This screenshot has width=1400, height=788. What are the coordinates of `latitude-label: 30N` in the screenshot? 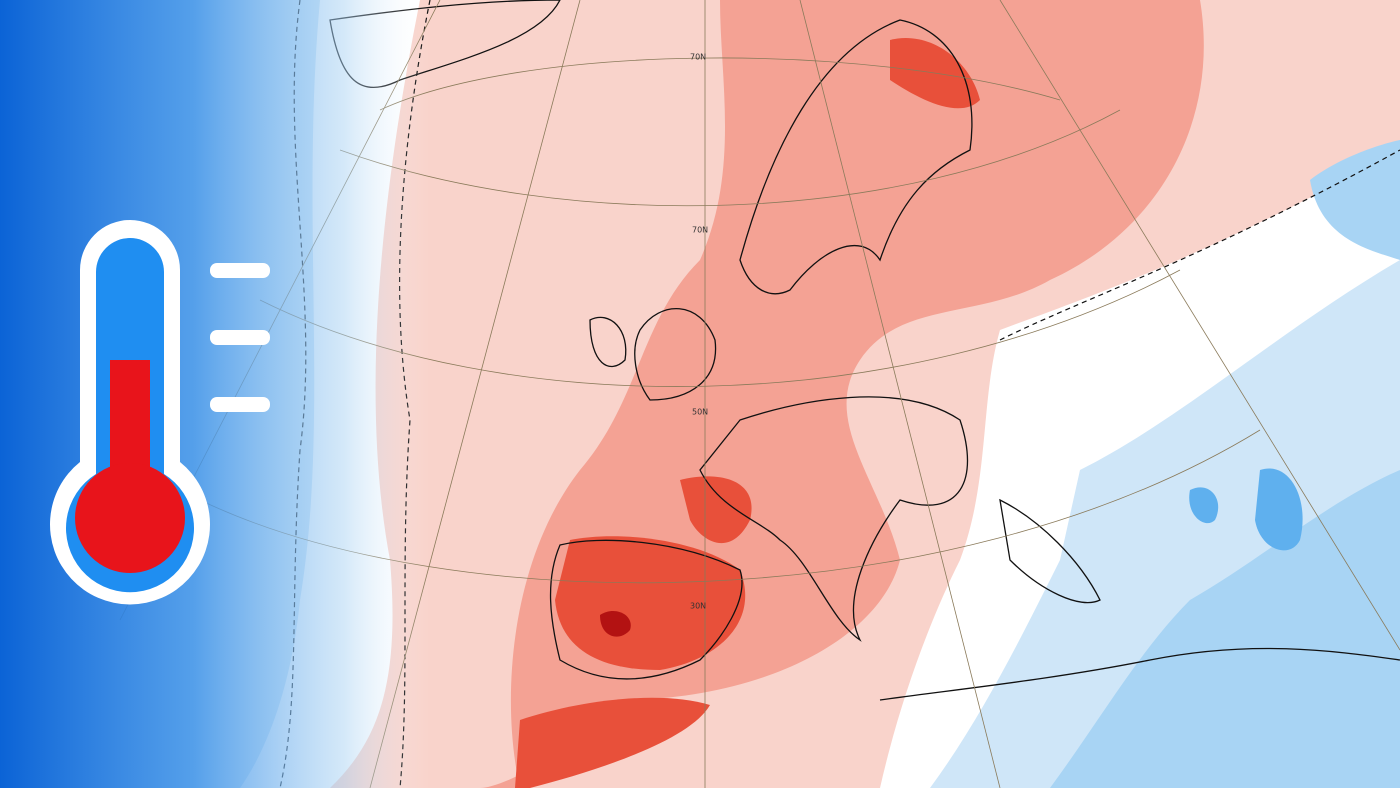 It's located at (698, 606).